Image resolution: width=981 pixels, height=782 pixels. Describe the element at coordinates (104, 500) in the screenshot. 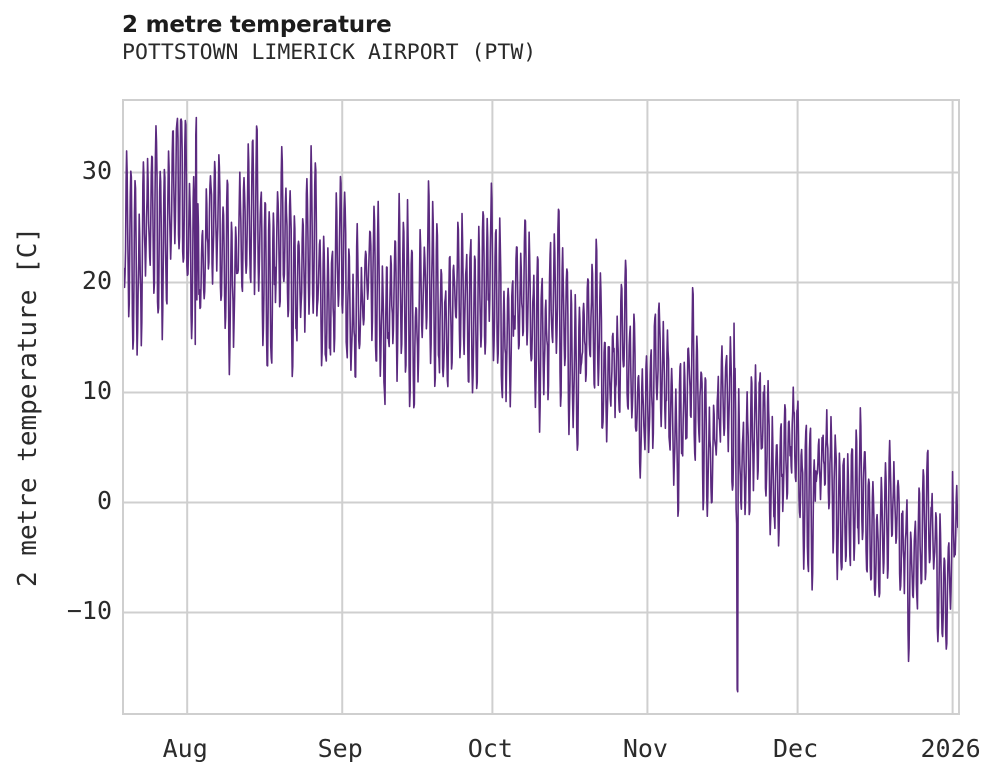

I see `y-tick-label: 0` at that location.